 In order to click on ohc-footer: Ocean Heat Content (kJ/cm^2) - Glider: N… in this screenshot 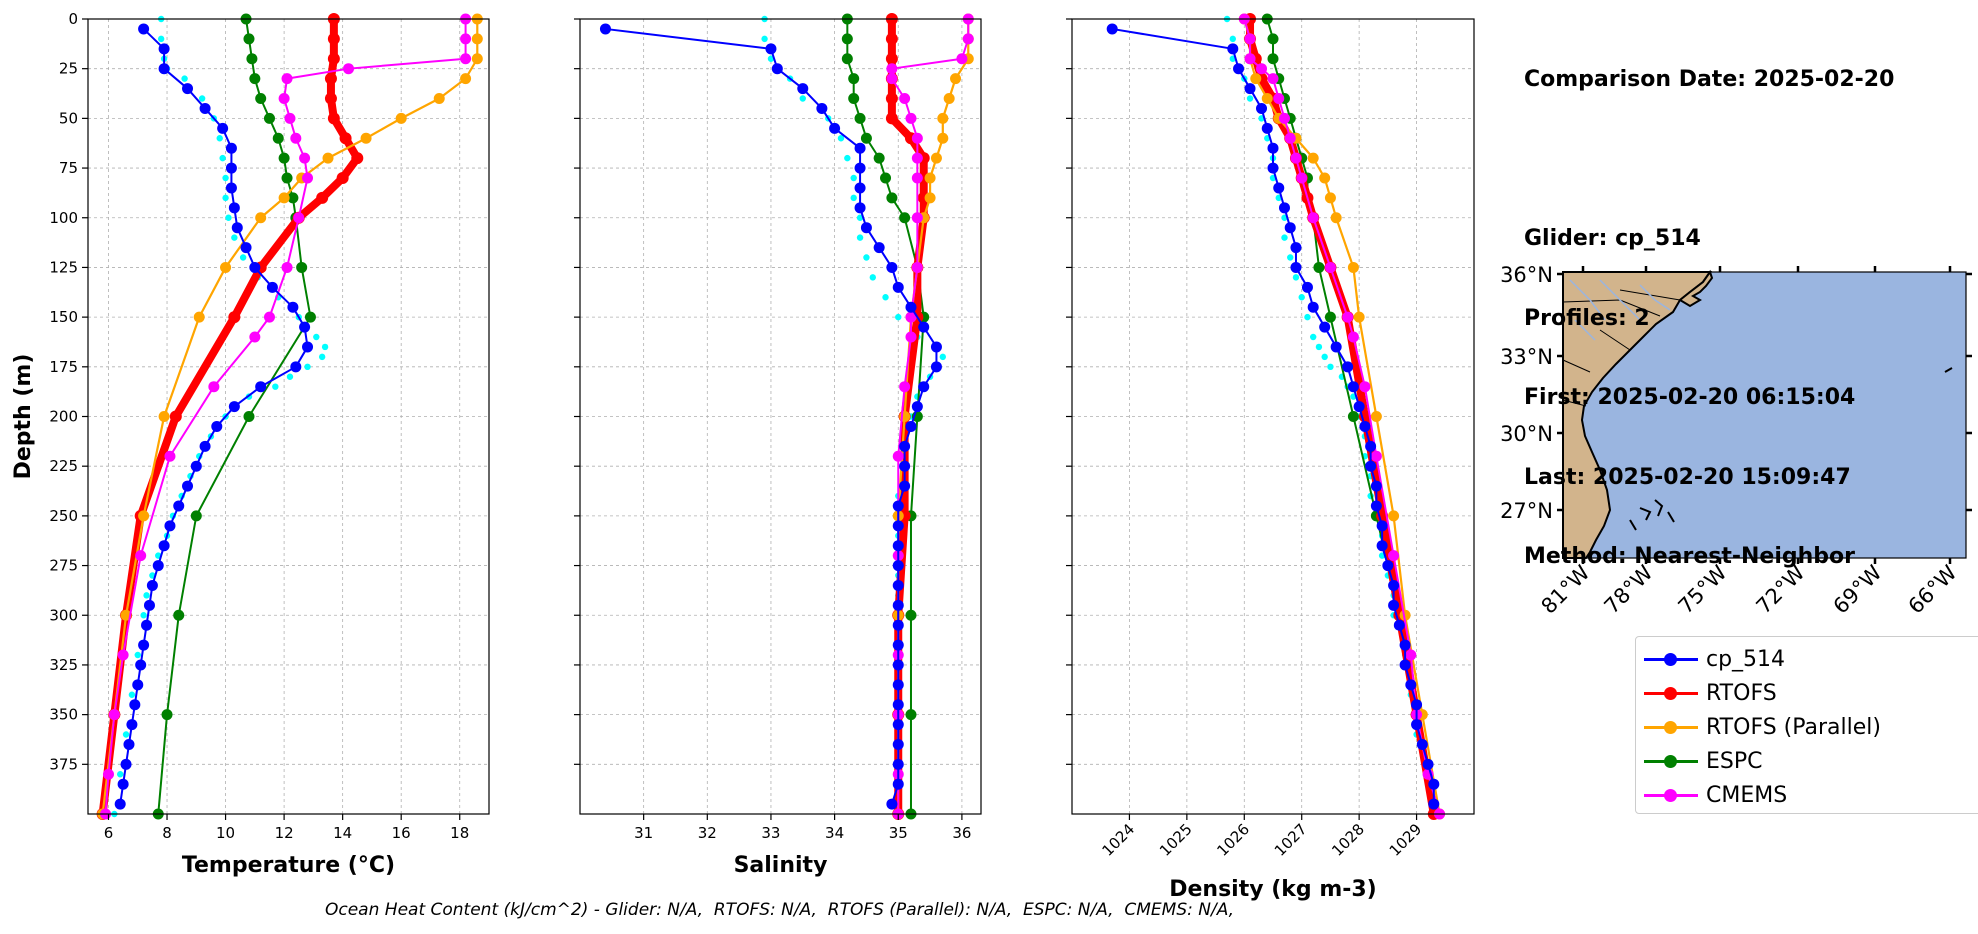, I will do `click(780, 910)`.